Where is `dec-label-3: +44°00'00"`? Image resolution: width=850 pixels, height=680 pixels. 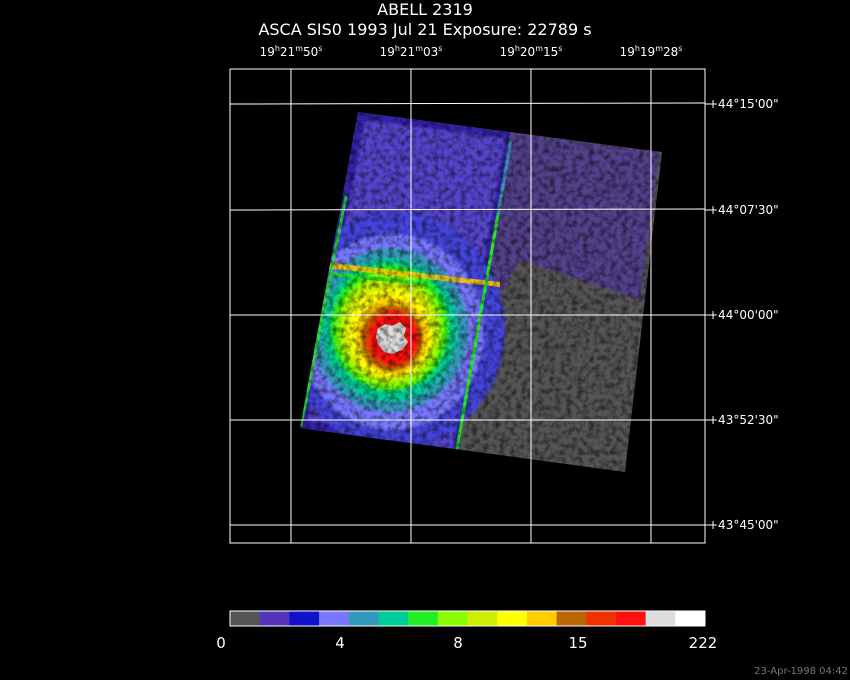 dec-label-3: +44°00'00" is located at coordinates (743, 315).